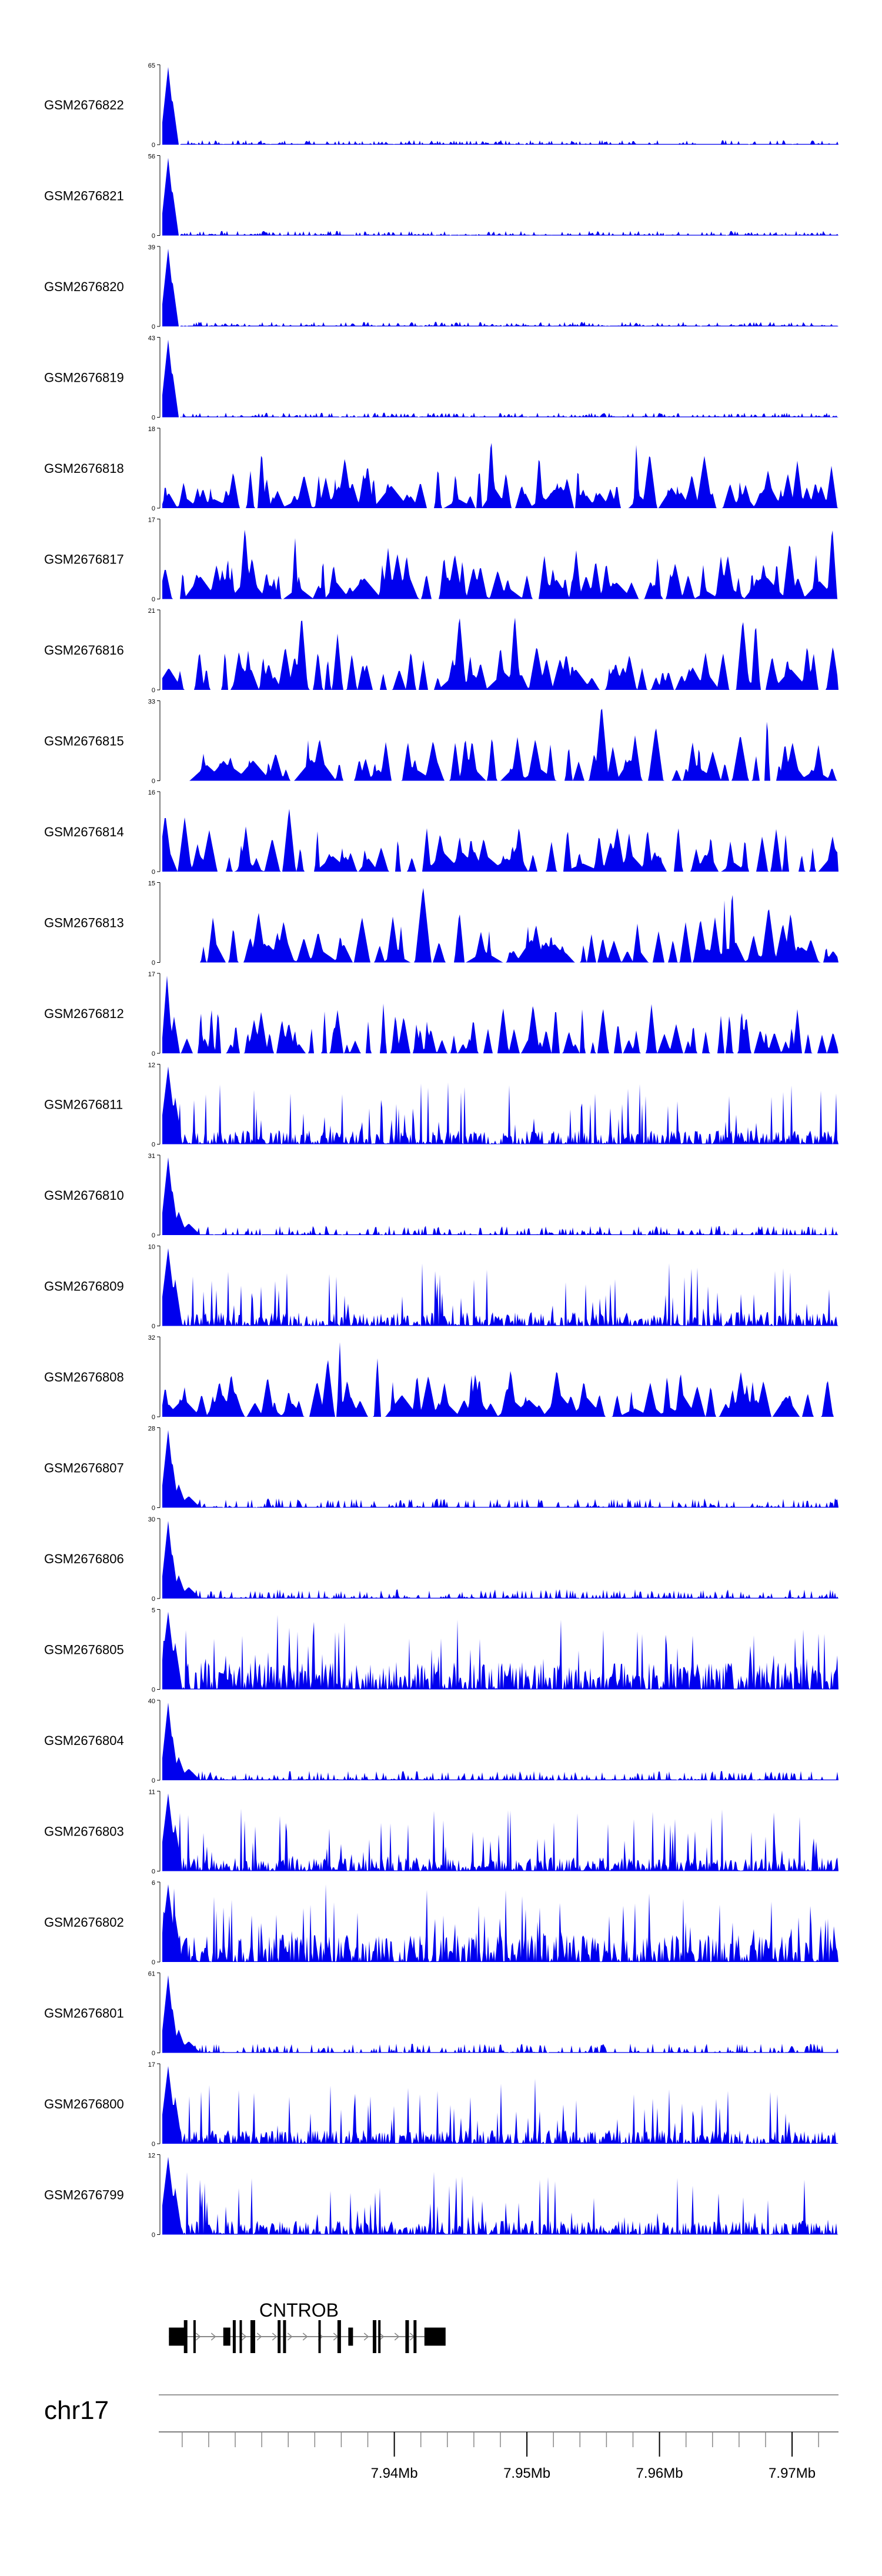 The height and width of the screenshot is (2576, 882). Describe the element at coordinates (152, 1792) in the screenshot. I see `y-max-label: 11` at that location.